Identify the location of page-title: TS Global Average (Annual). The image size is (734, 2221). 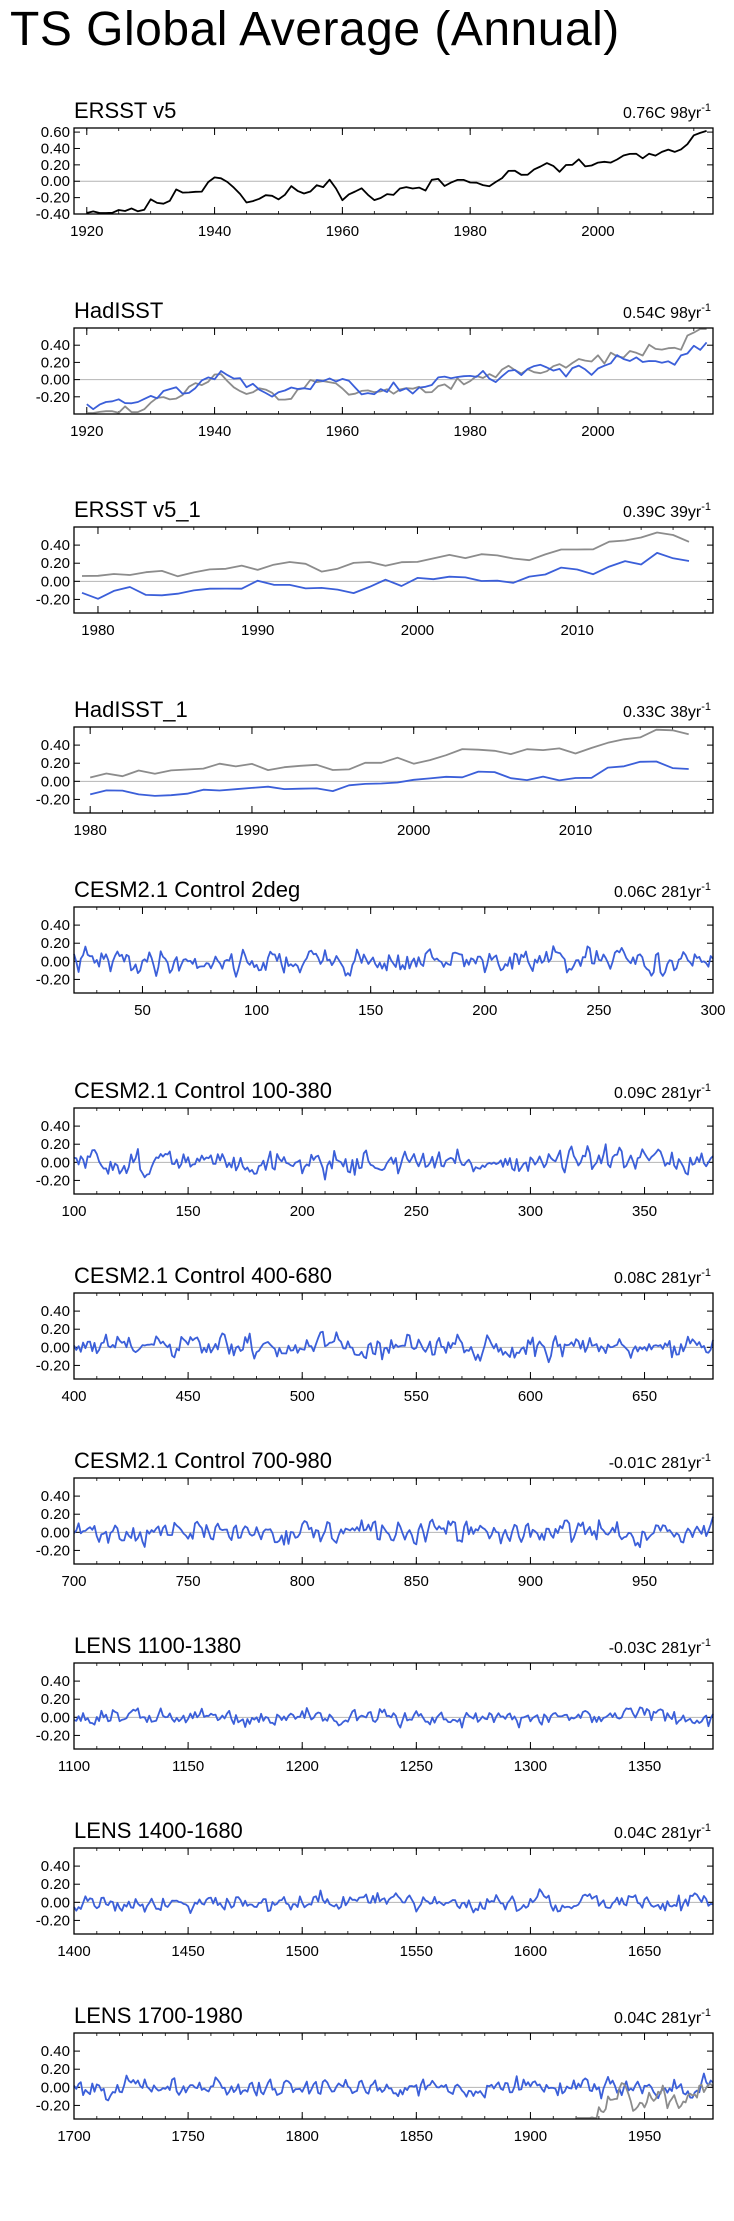
(315, 29).